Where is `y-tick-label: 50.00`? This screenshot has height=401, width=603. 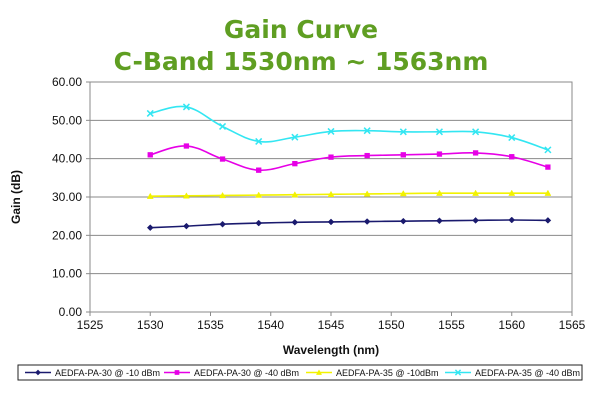 y-tick-label: 50.00 is located at coordinates (67, 120).